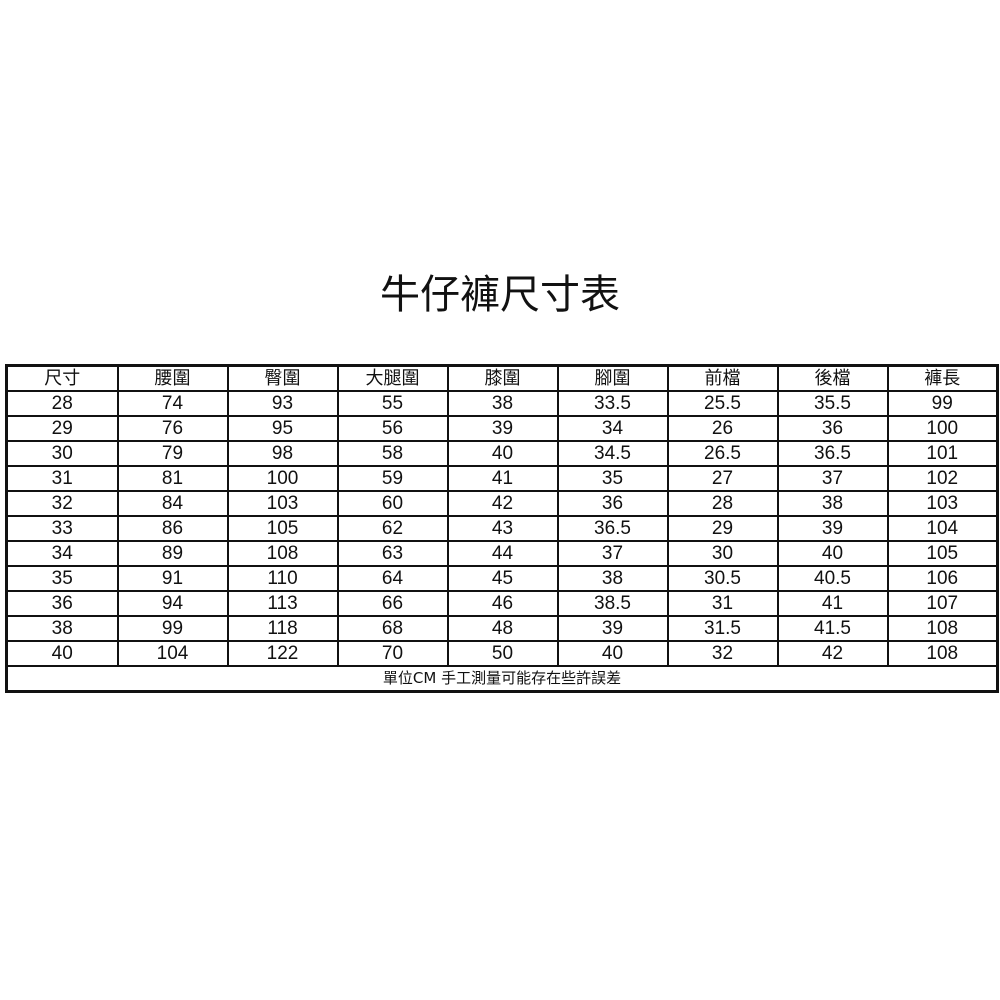 This screenshot has height=1000, width=1000. I want to click on table-row: 29 76 95 56 39 34 26 36 100, so click(502, 428).